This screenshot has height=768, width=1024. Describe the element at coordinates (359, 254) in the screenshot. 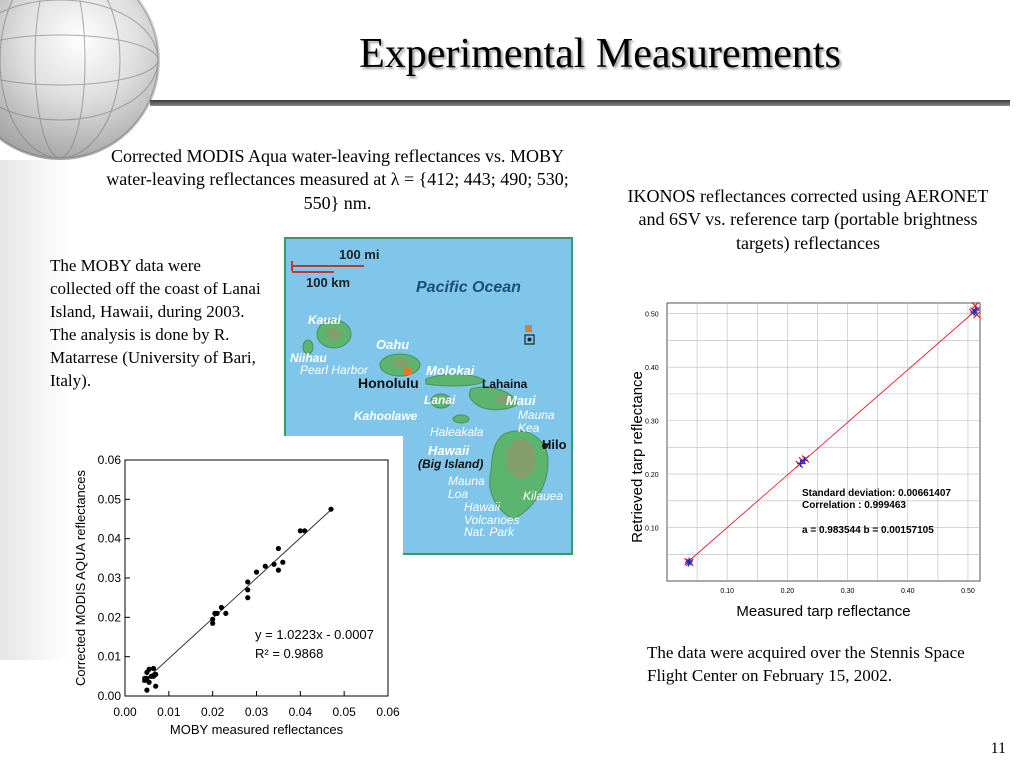

I see `map-scale-mi: 100 mi` at that location.